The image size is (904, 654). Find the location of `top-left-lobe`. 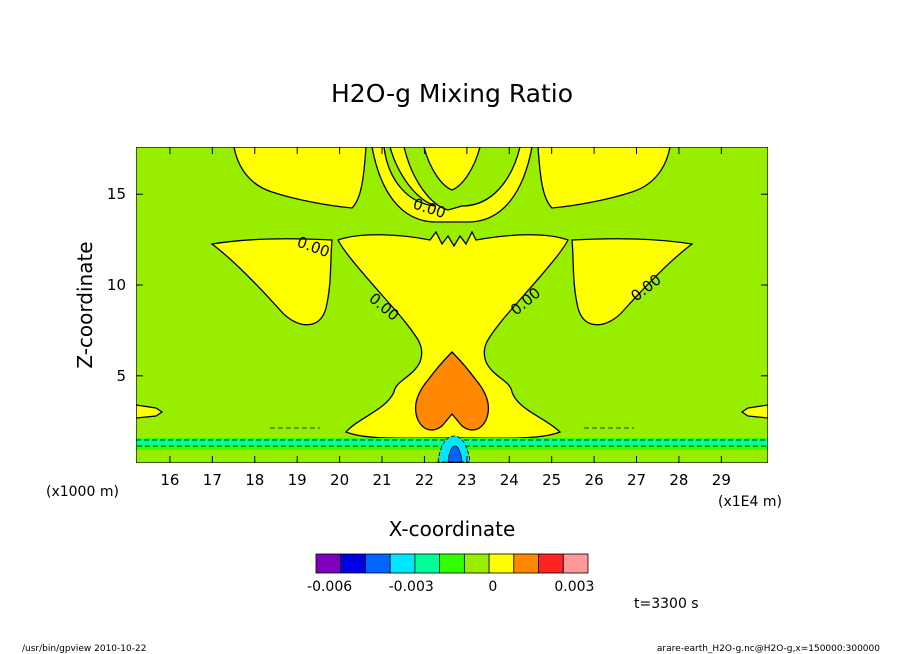

top-left-lobe is located at coordinates (300, 178).